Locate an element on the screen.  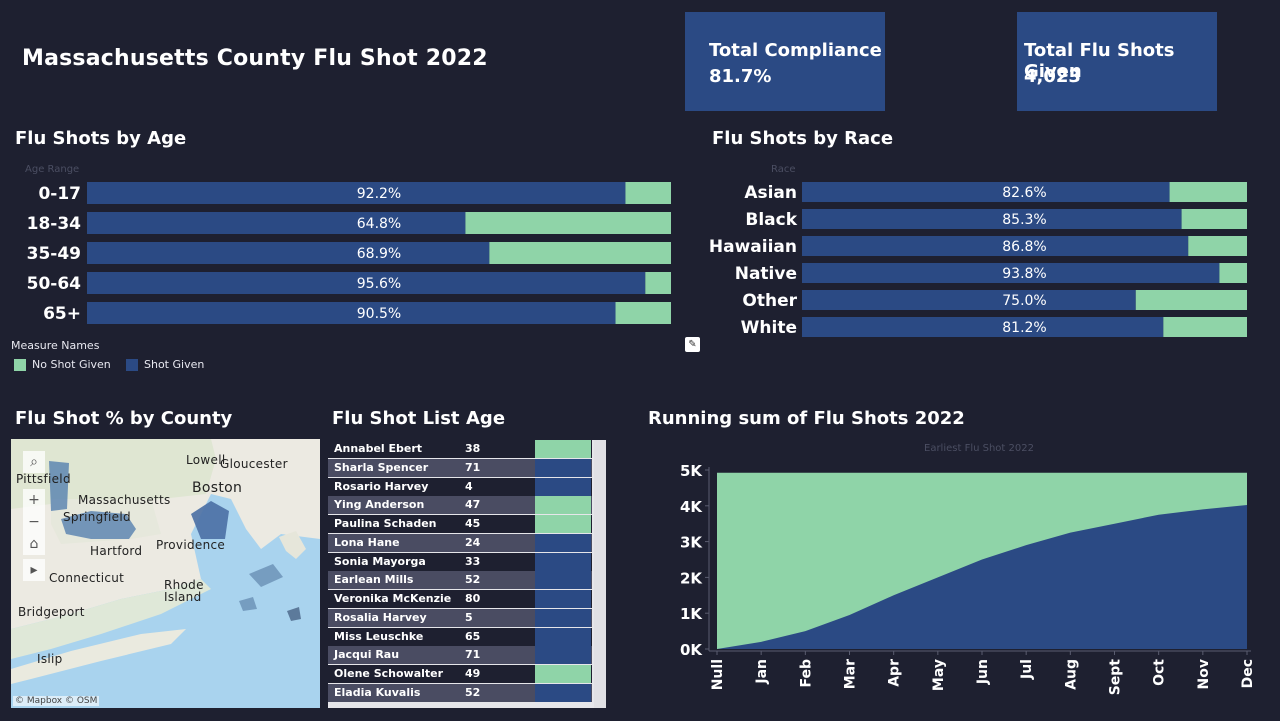
legend-shot-label: Shot Given is located at coordinates (174, 364).